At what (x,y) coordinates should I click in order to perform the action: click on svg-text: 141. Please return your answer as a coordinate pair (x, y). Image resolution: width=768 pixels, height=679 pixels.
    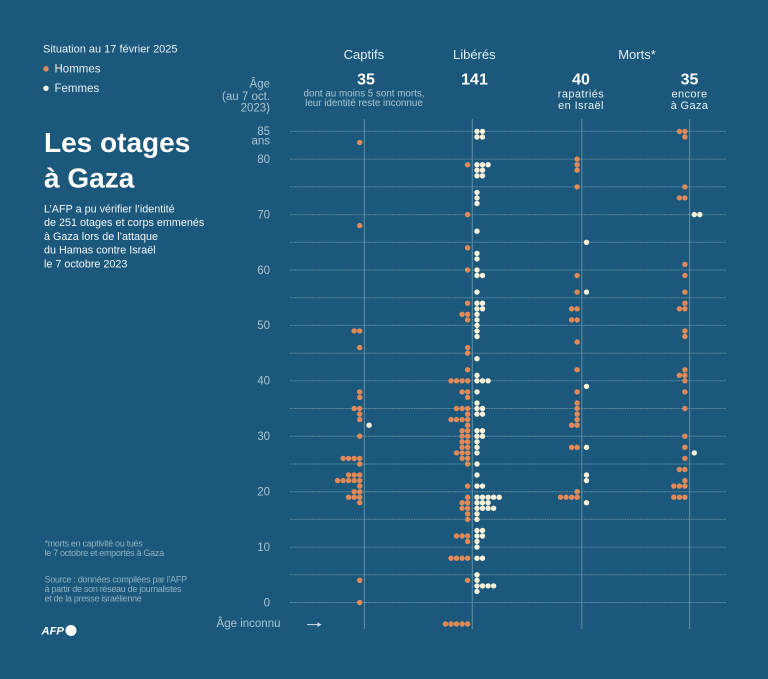
    Looking at the image, I should click on (474, 80).